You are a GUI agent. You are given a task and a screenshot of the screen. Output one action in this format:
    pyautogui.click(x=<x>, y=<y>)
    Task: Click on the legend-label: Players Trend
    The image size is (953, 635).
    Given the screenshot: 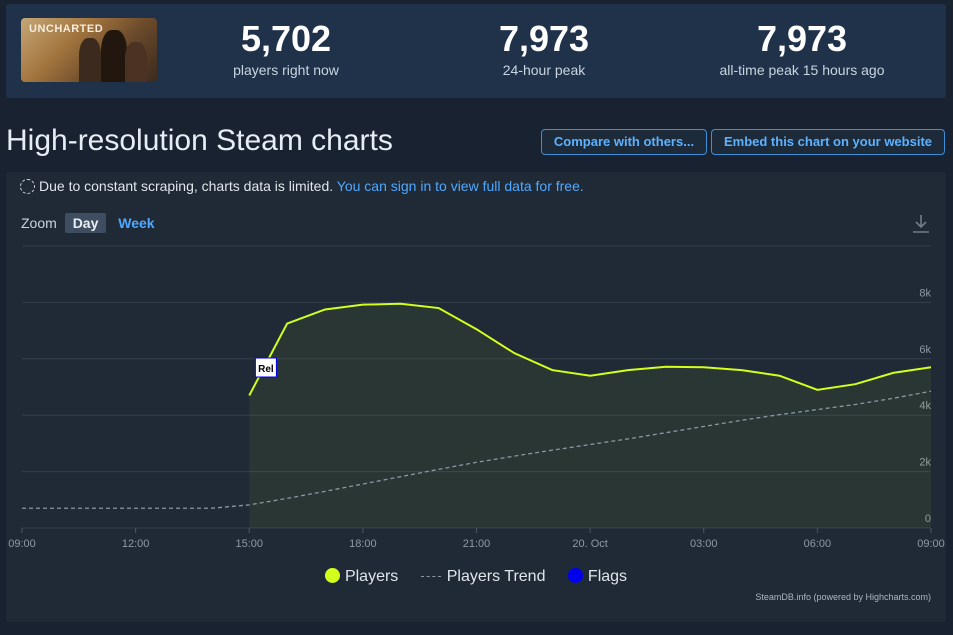 What is the action you would take?
    pyautogui.click(x=496, y=576)
    